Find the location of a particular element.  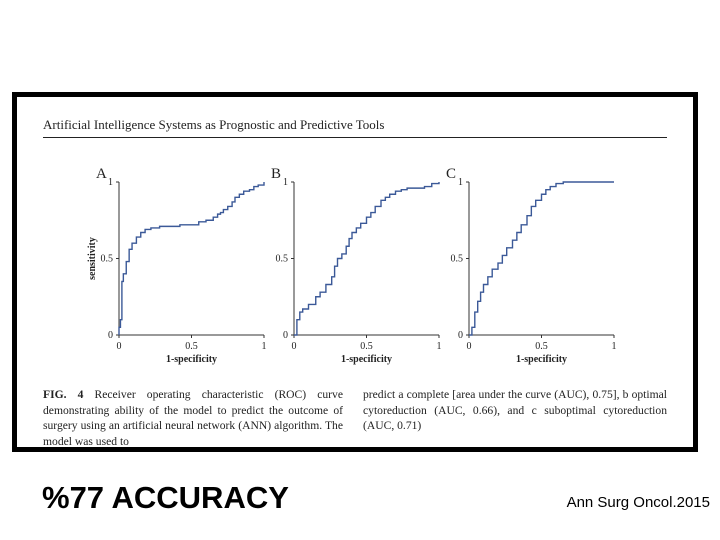

citation: Ann Surg Oncol.2015 is located at coordinates (638, 502).